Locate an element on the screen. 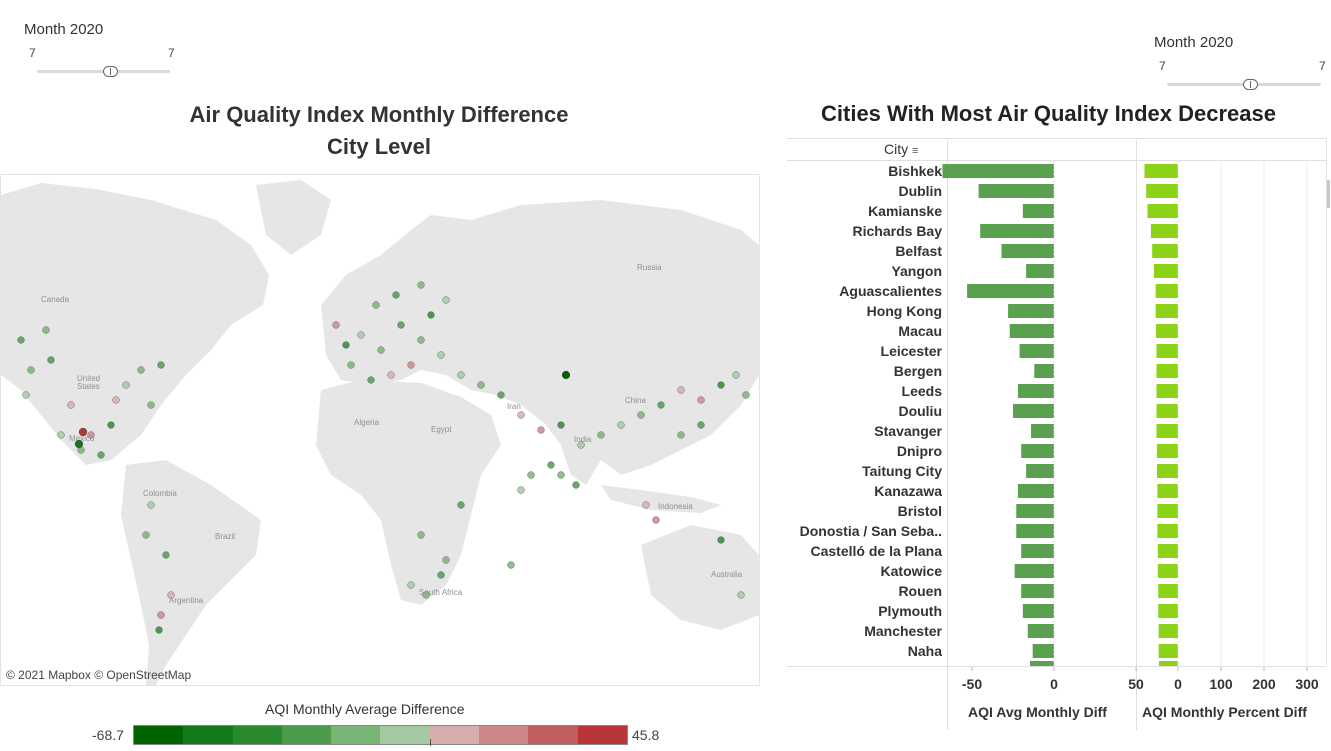 This screenshot has height=751, width=1331. left-month-slider-handle is located at coordinates (110, 71).